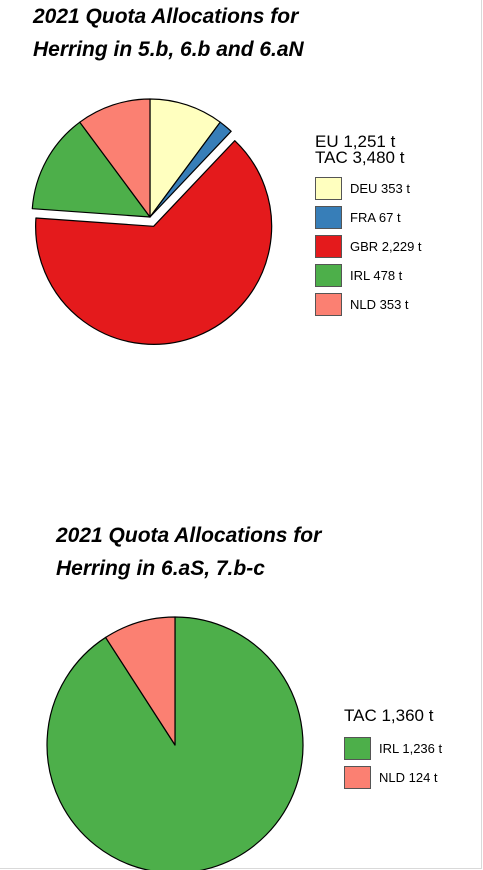 The height and width of the screenshot is (870, 483). Describe the element at coordinates (379, 304) in the screenshot. I see `legend-label-nld: NLD 353 t` at that location.